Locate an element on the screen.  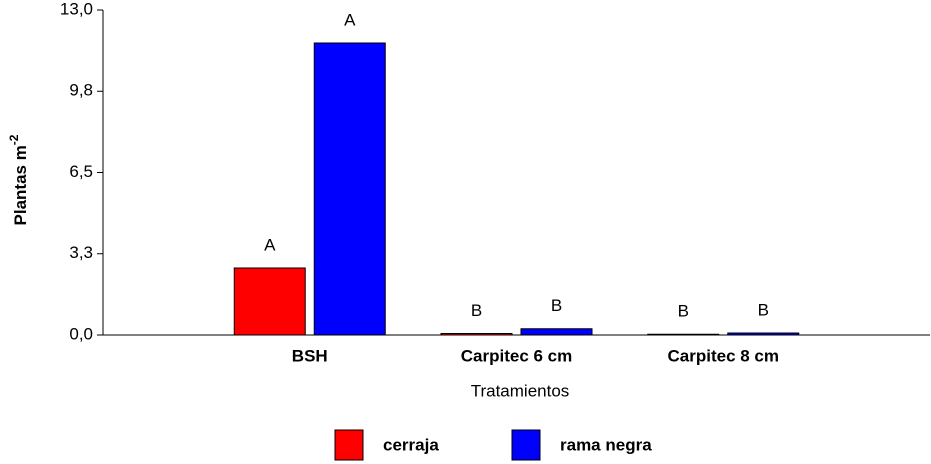
y-axis-label: Plantas m-2 is located at coordinates (18, 179).